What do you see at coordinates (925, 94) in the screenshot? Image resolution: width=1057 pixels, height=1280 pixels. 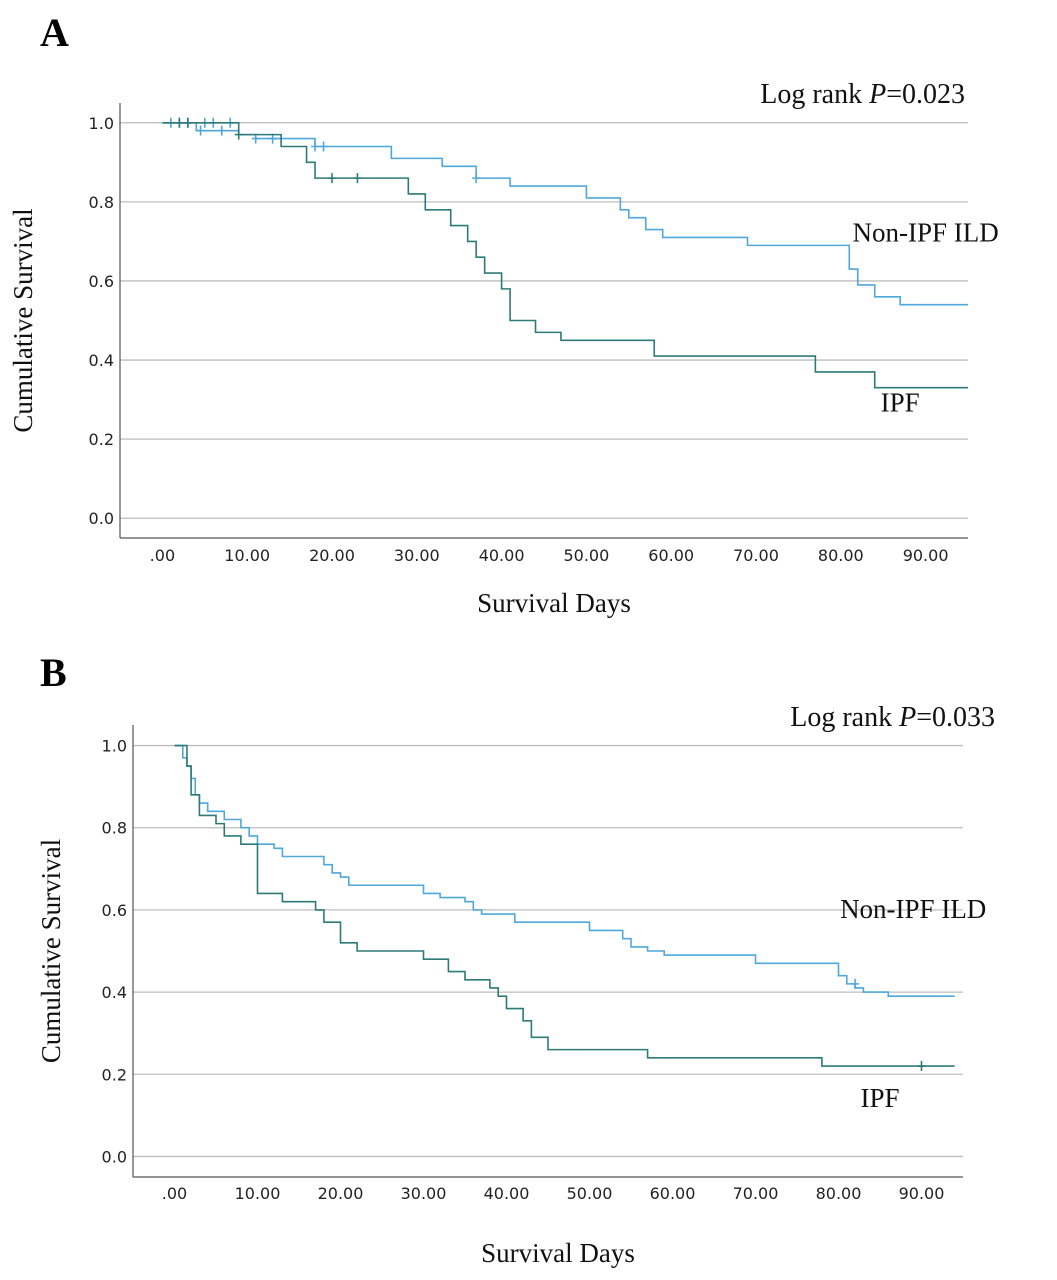 I see `annotation-value: =0.023` at bounding box center [925, 94].